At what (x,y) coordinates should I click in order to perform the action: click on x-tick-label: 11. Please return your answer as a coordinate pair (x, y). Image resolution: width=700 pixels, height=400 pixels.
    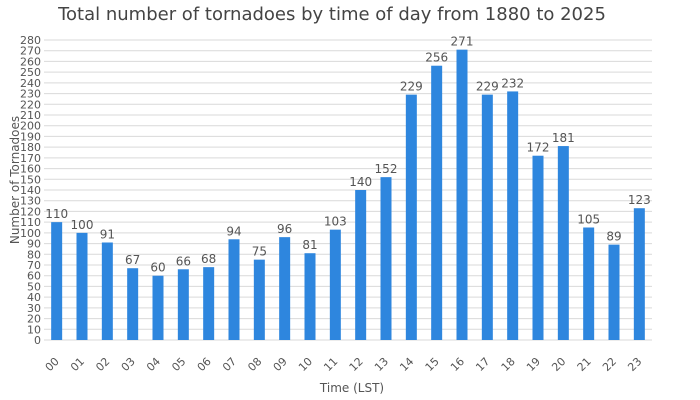
    Looking at the image, I should click on (330, 364).